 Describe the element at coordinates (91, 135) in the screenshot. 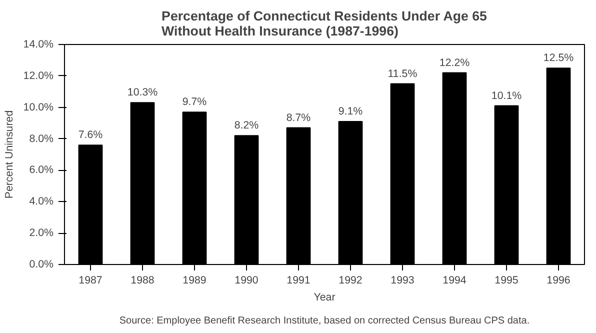

I see `data-label: 7.6%` at that location.